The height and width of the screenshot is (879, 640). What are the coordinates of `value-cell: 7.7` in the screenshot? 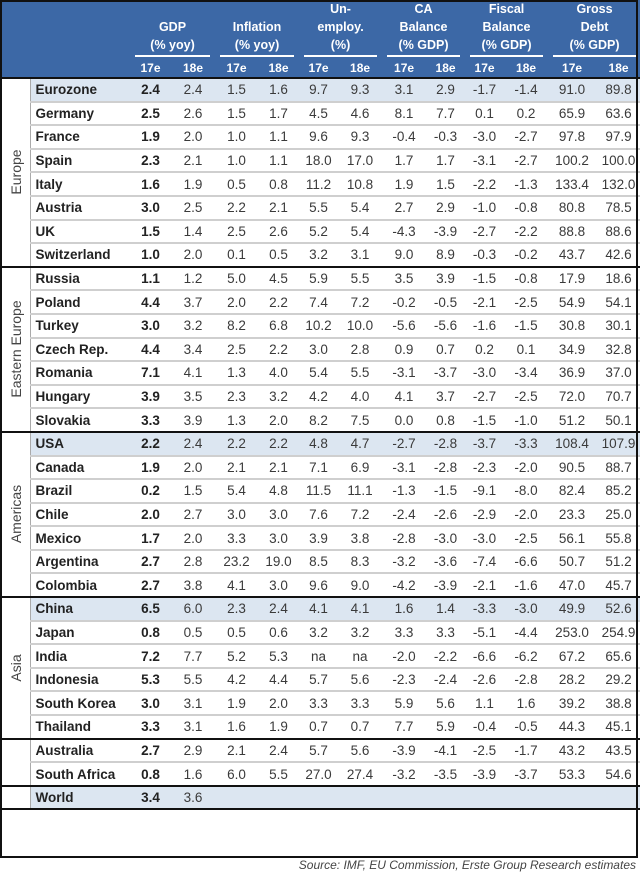 It's located at (446, 114).